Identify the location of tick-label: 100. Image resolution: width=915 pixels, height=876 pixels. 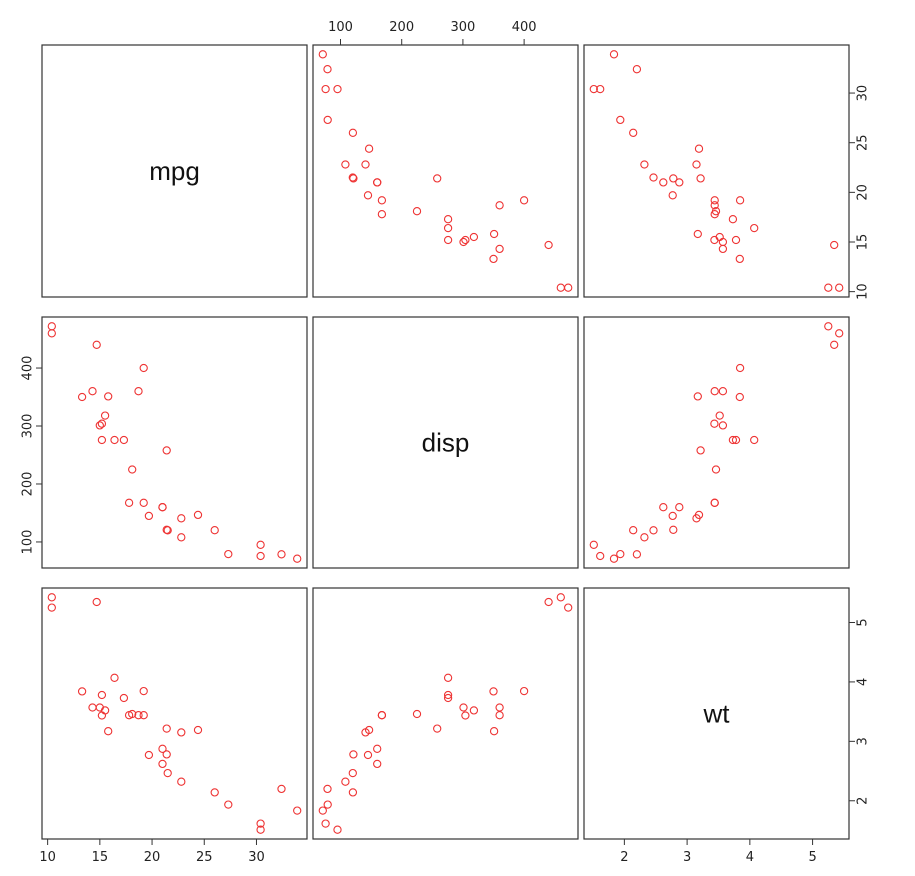
(28, 542).